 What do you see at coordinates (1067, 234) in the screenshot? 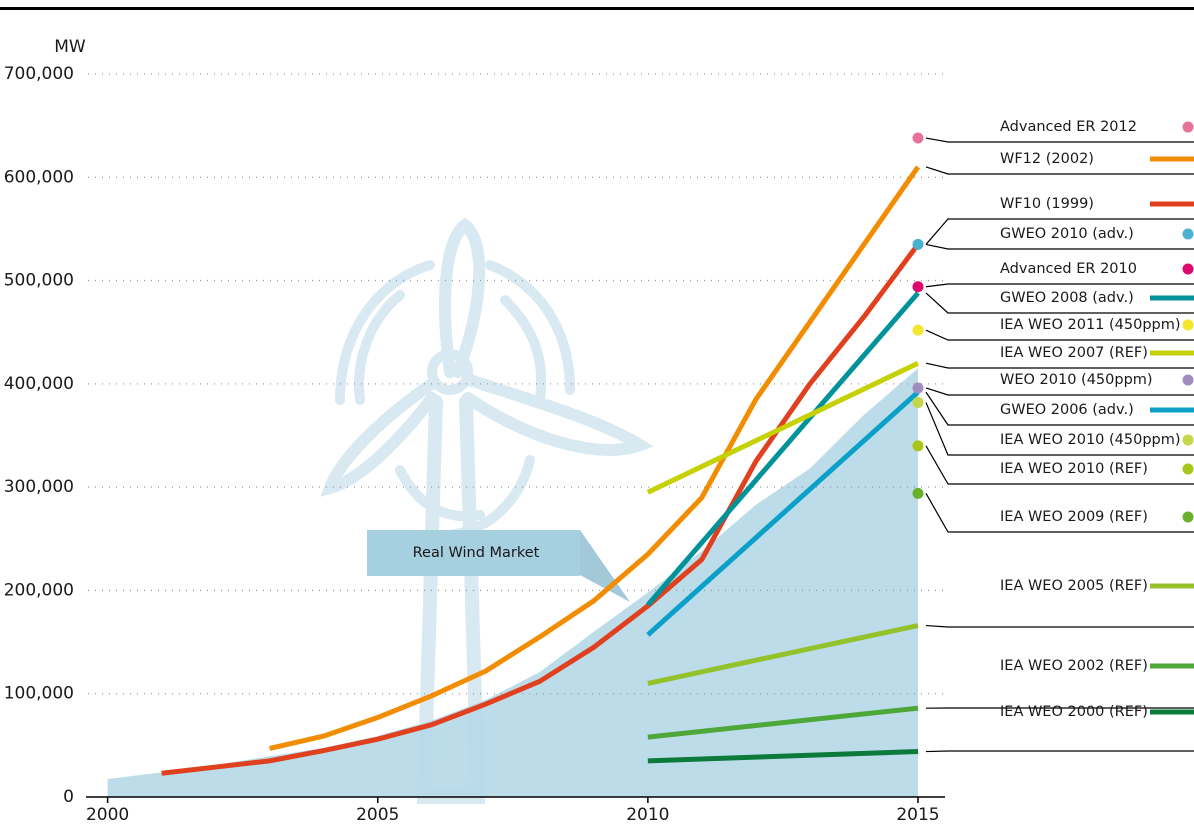
I see `legend-label: GWEO 2010 (adv.)` at bounding box center [1067, 234].